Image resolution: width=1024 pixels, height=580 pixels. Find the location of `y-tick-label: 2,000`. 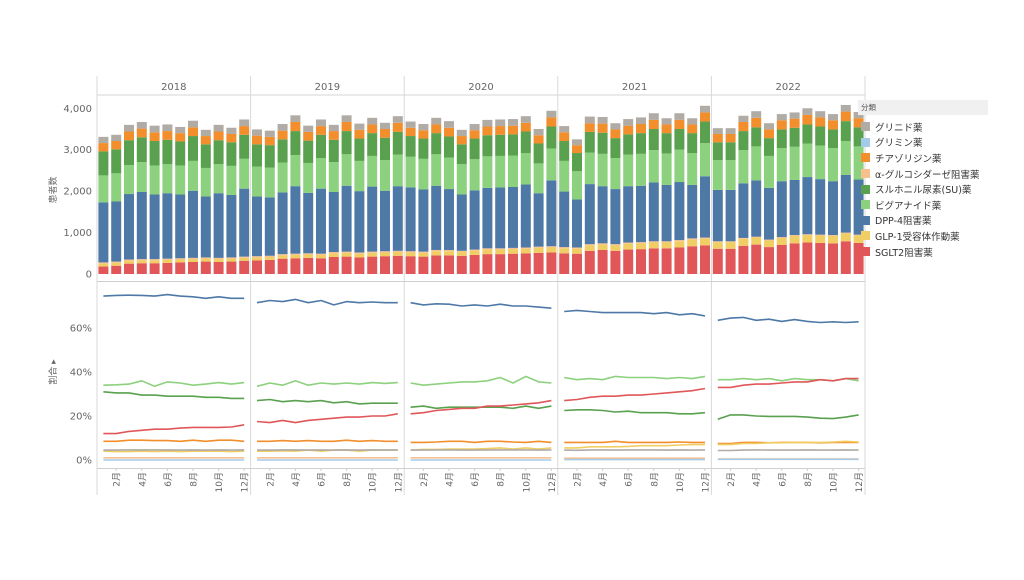

y-tick-label: 2,000 is located at coordinates (77, 192).